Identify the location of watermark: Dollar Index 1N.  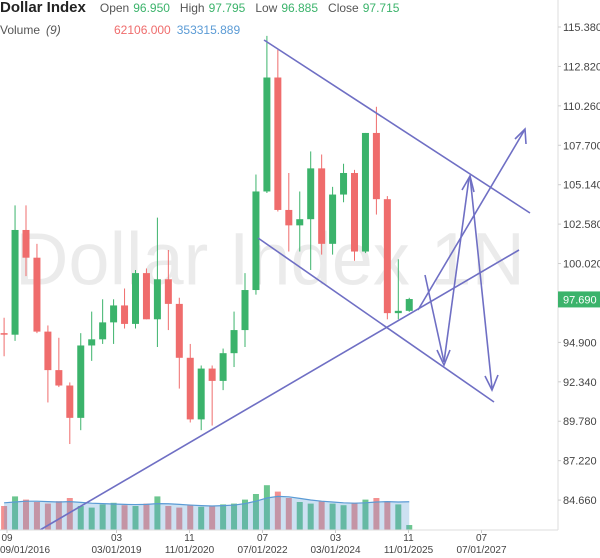
(270, 259).